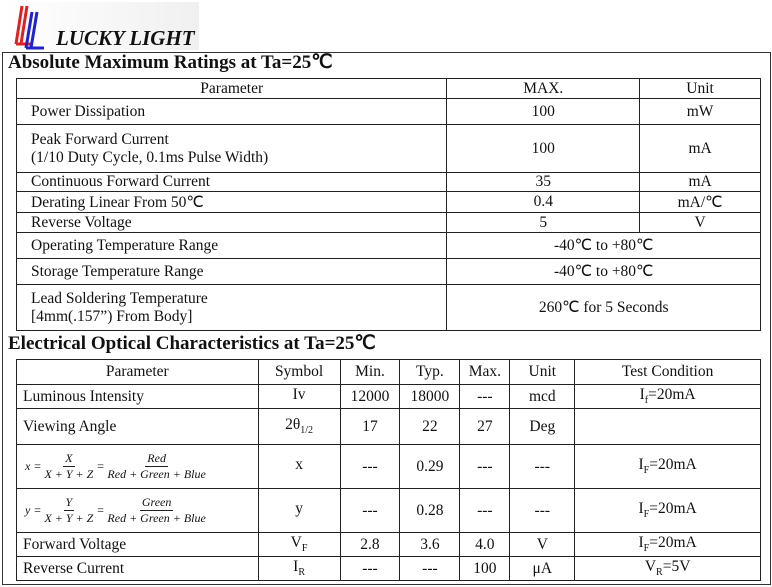 The width and height of the screenshot is (772, 587). Describe the element at coordinates (121, 181) in the screenshot. I see `parameter-text: Continuous Forward Current` at that location.